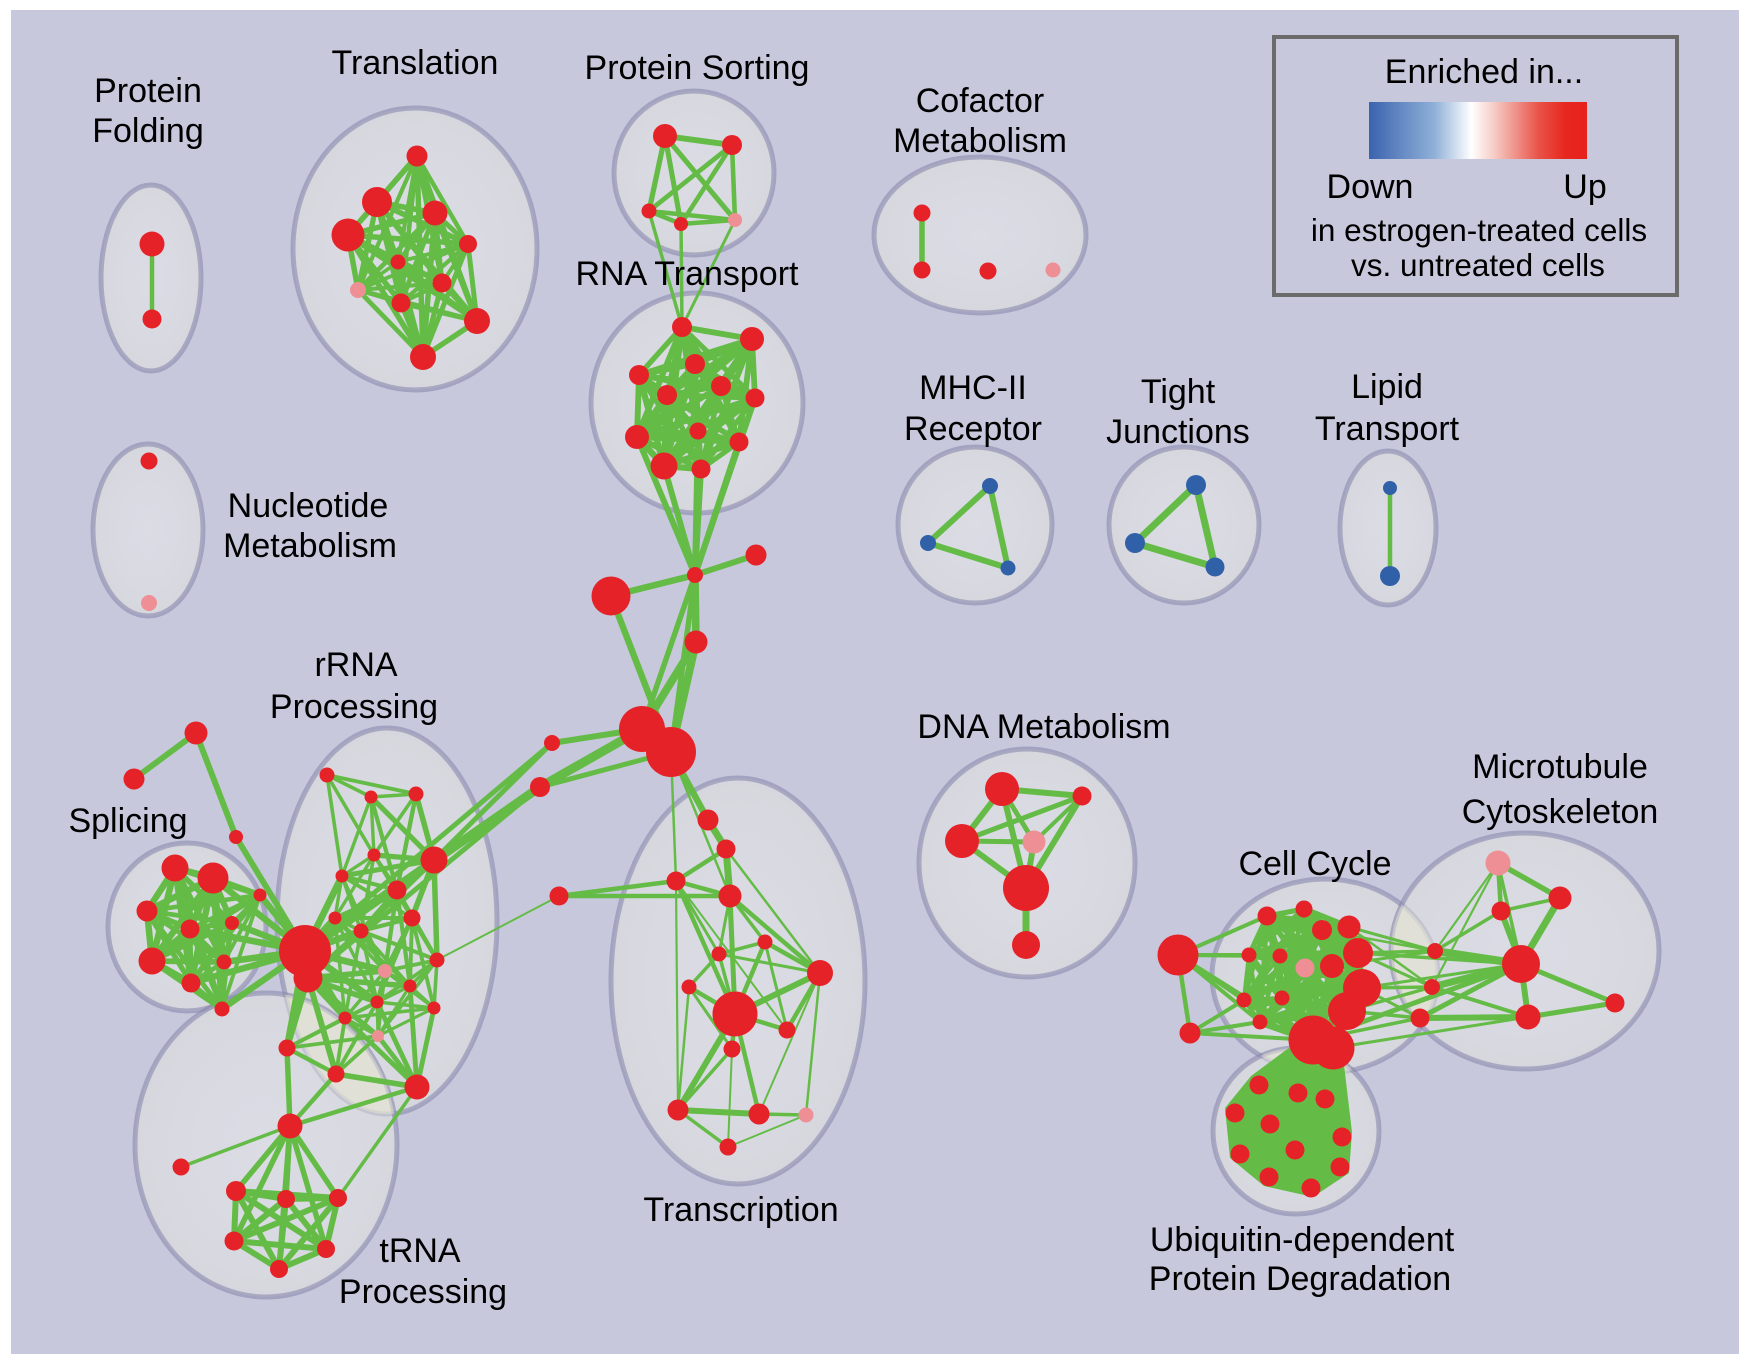 Image resolution: width=1750 pixels, height=1365 pixels. I want to click on svg-text: Lipid, so click(1387, 387).